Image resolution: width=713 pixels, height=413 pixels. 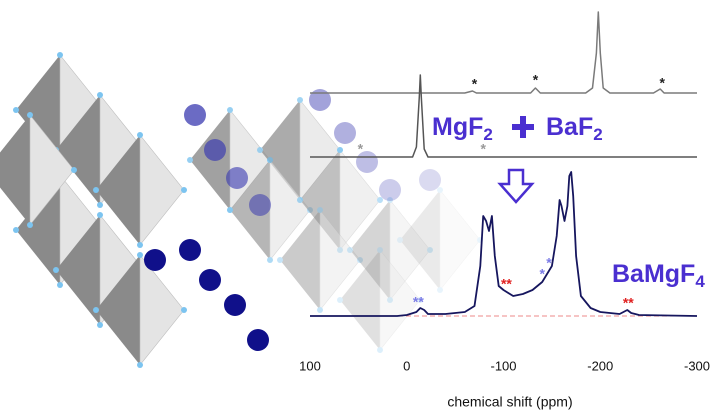 What do you see at coordinates (523, 127) in the screenshot?
I see `plus-sign` at bounding box center [523, 127].